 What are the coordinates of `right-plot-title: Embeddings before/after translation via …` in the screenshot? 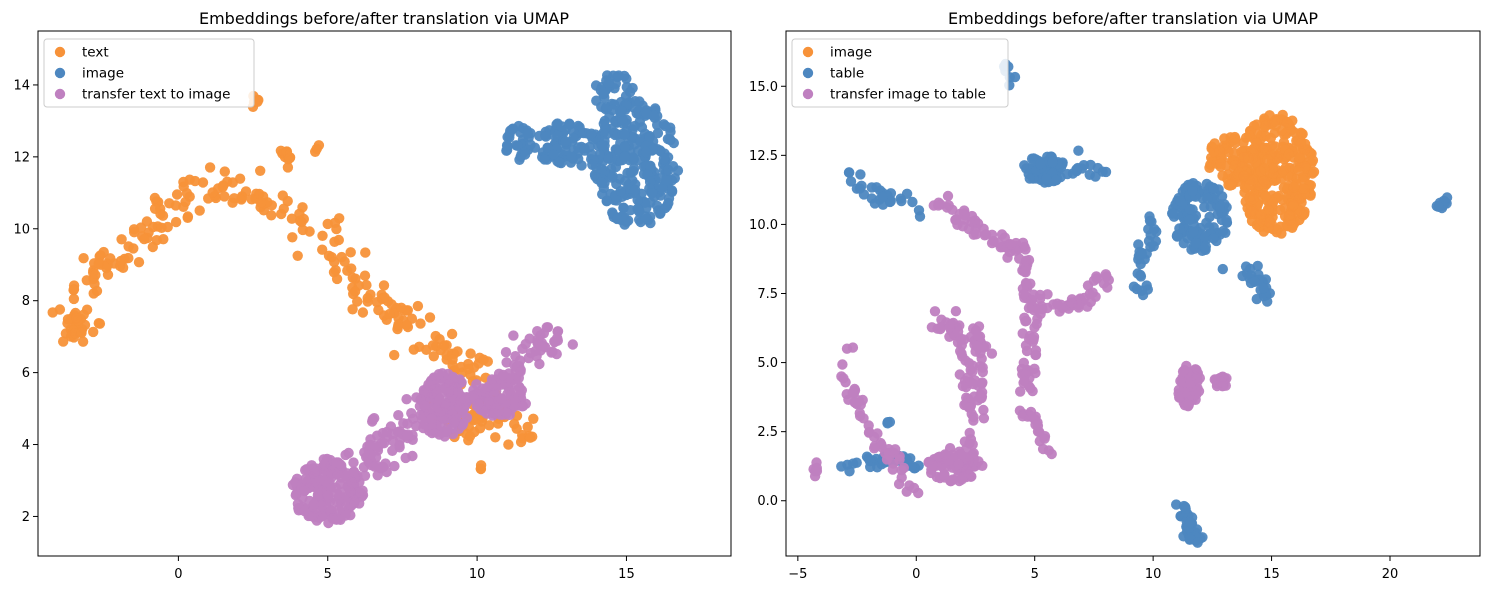 It's located at (1133, 18).